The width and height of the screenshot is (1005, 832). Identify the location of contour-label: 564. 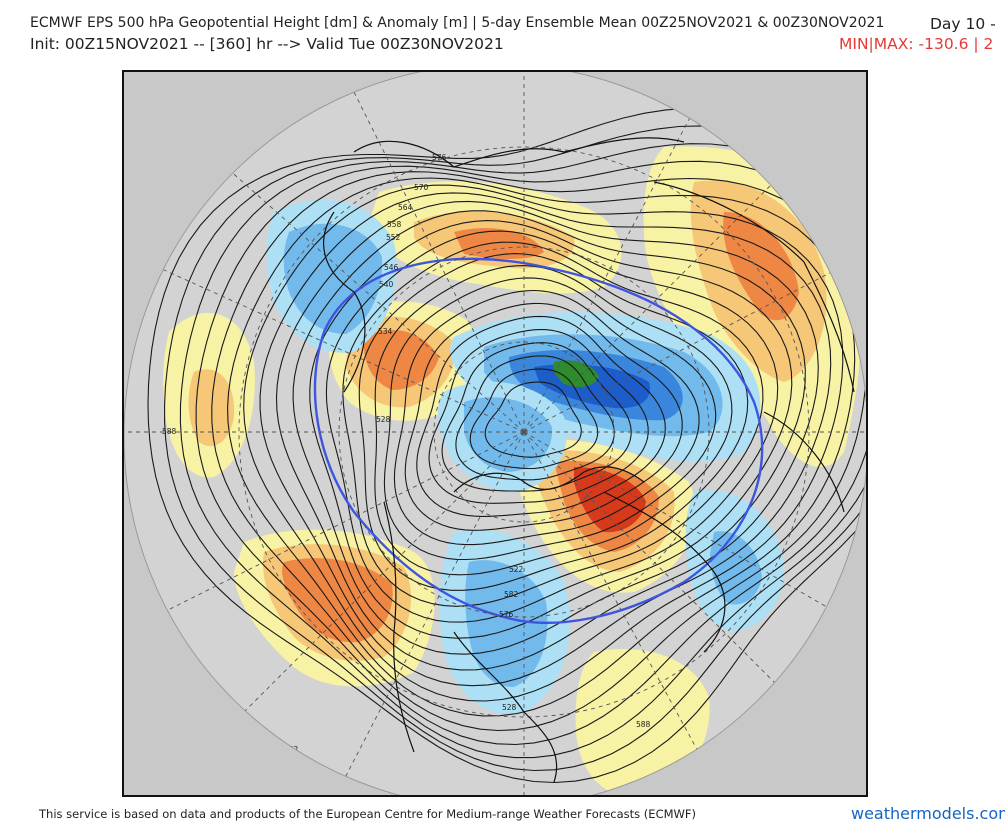
(405, 207).